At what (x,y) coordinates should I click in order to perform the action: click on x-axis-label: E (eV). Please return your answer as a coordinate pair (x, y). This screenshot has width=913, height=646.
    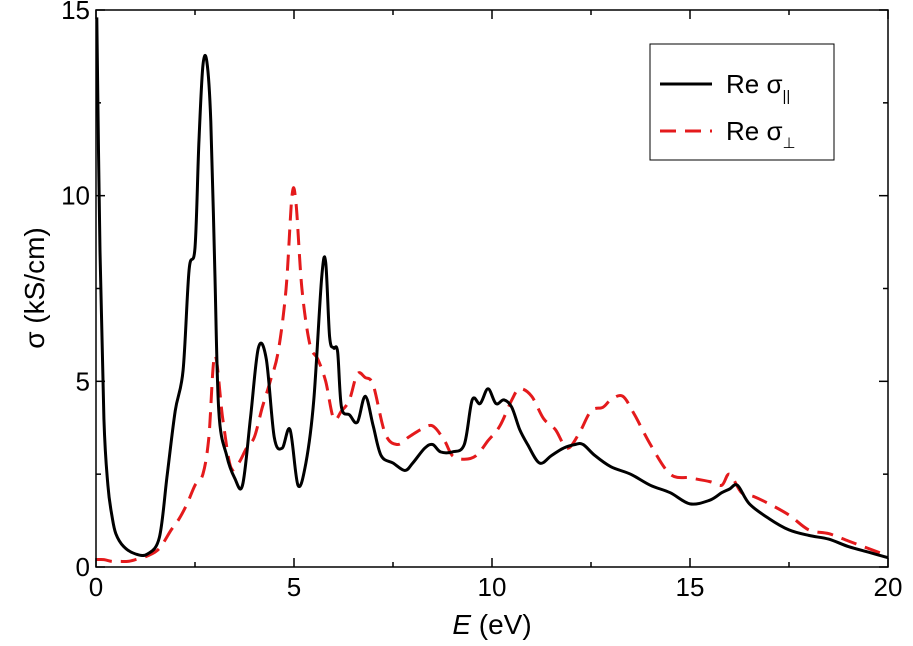
    Looking at the image, I should click on (491, 624).